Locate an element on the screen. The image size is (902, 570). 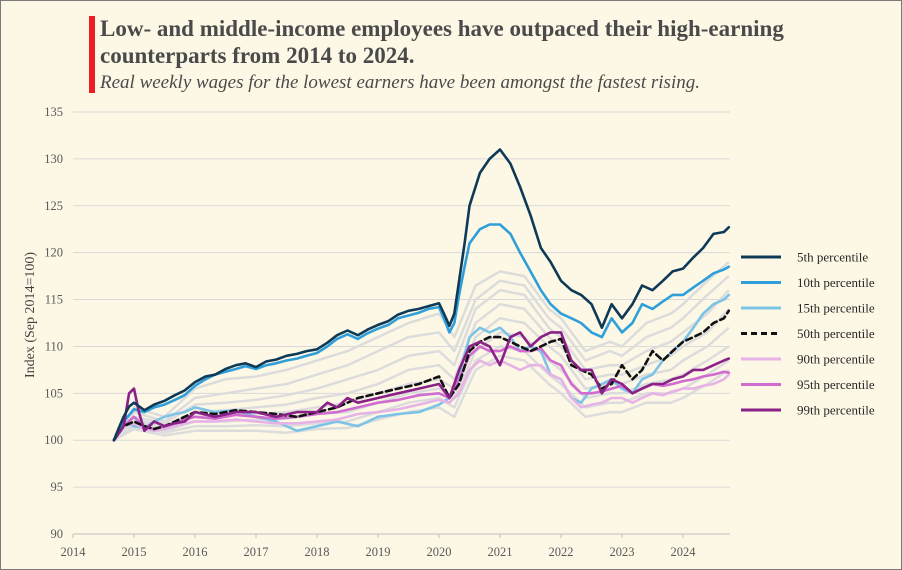
y-tick-label: 130 is located at coordinates (53, 159).